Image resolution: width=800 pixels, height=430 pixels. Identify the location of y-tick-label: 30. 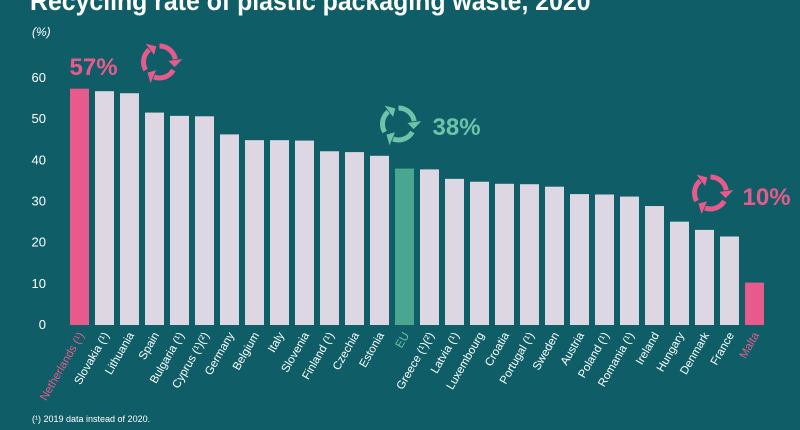
(39, 201).